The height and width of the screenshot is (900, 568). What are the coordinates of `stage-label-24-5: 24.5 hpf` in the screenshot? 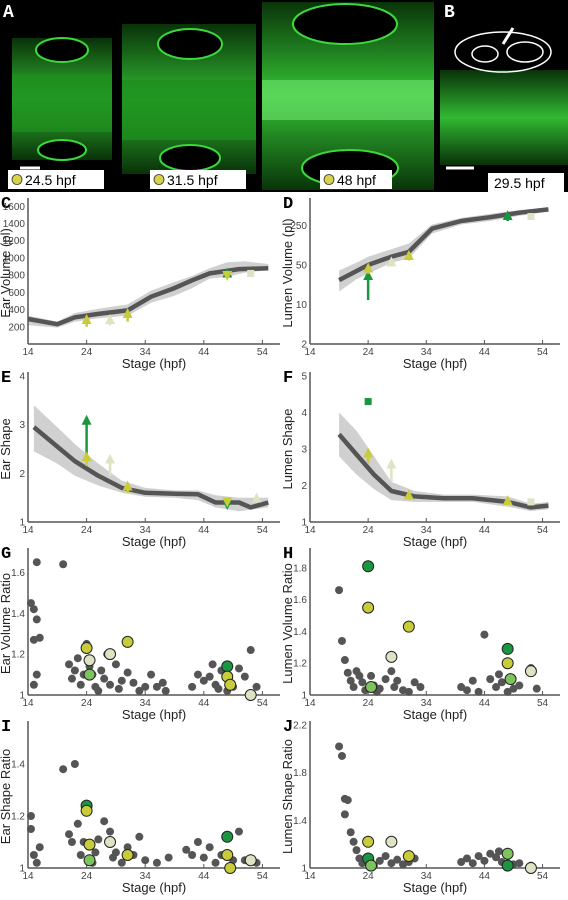 It's located at (56, 179).